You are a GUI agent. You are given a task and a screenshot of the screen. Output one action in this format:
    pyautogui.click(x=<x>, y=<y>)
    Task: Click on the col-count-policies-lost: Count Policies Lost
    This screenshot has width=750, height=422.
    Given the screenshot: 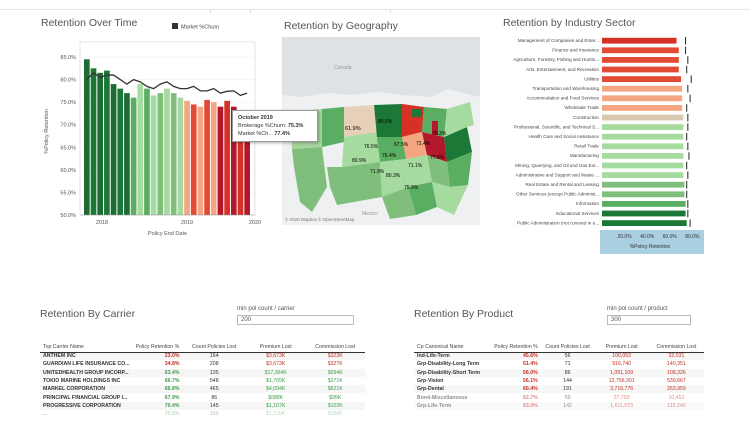 What is the action you would take?
    pyautogui.click(x=214, y=346)
    